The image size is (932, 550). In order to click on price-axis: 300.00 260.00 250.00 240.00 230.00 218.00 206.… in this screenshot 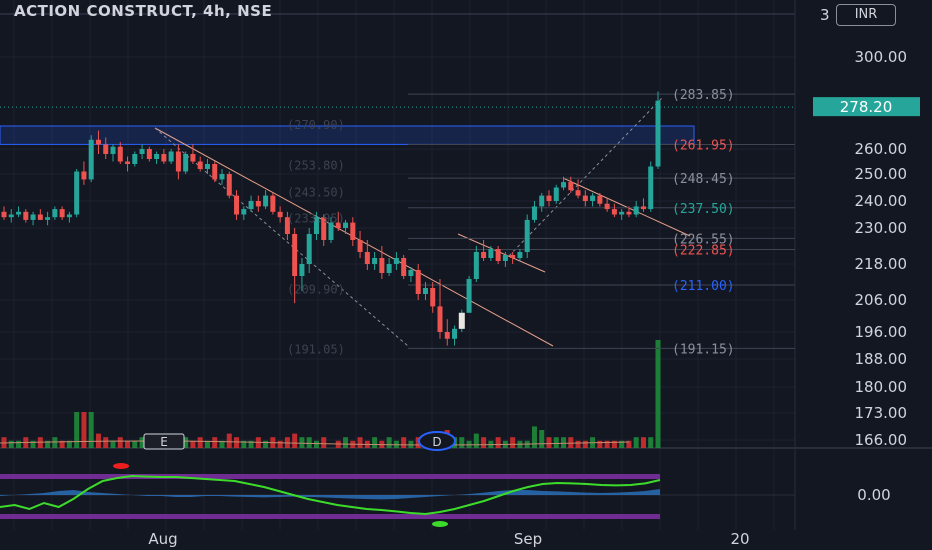, I will do `click(866, 255)`.